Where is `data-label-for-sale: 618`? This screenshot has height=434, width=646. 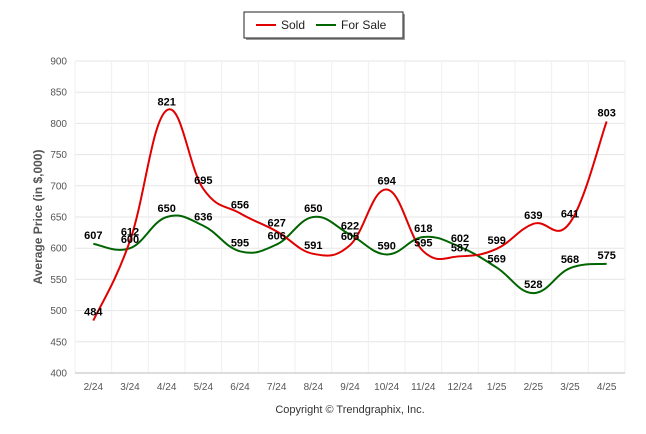
data-label-for-sale: 618 is located at coordinates (423, 229).